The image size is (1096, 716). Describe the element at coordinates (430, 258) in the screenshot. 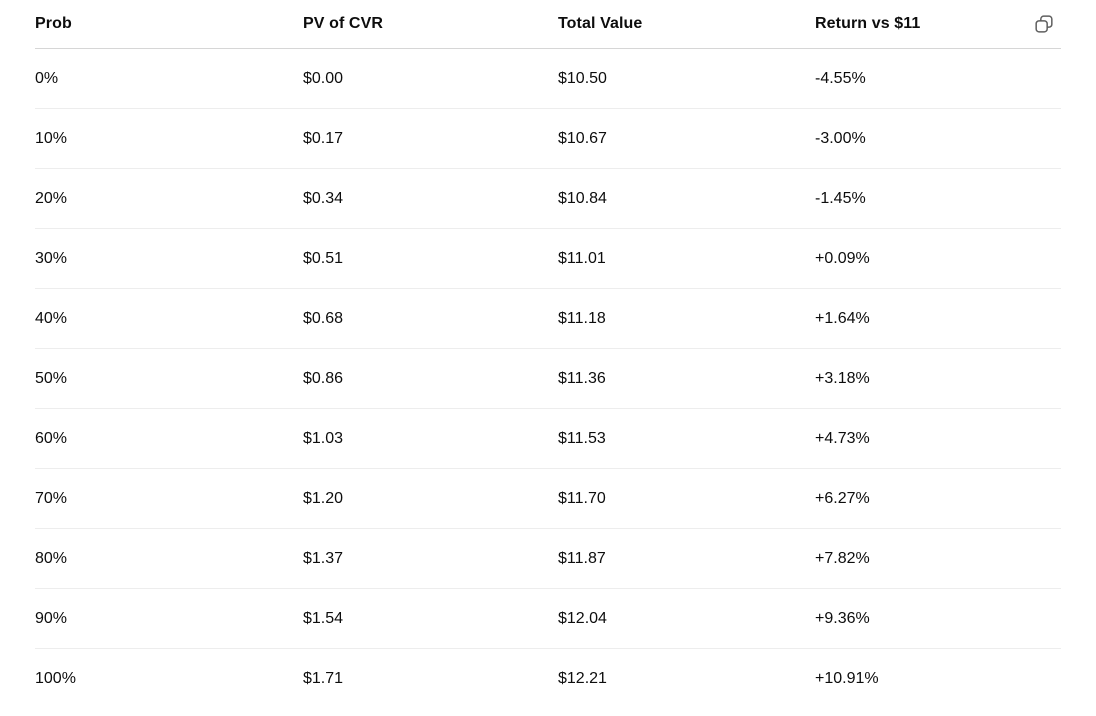

I see `table-cell: $0.51` at that location.